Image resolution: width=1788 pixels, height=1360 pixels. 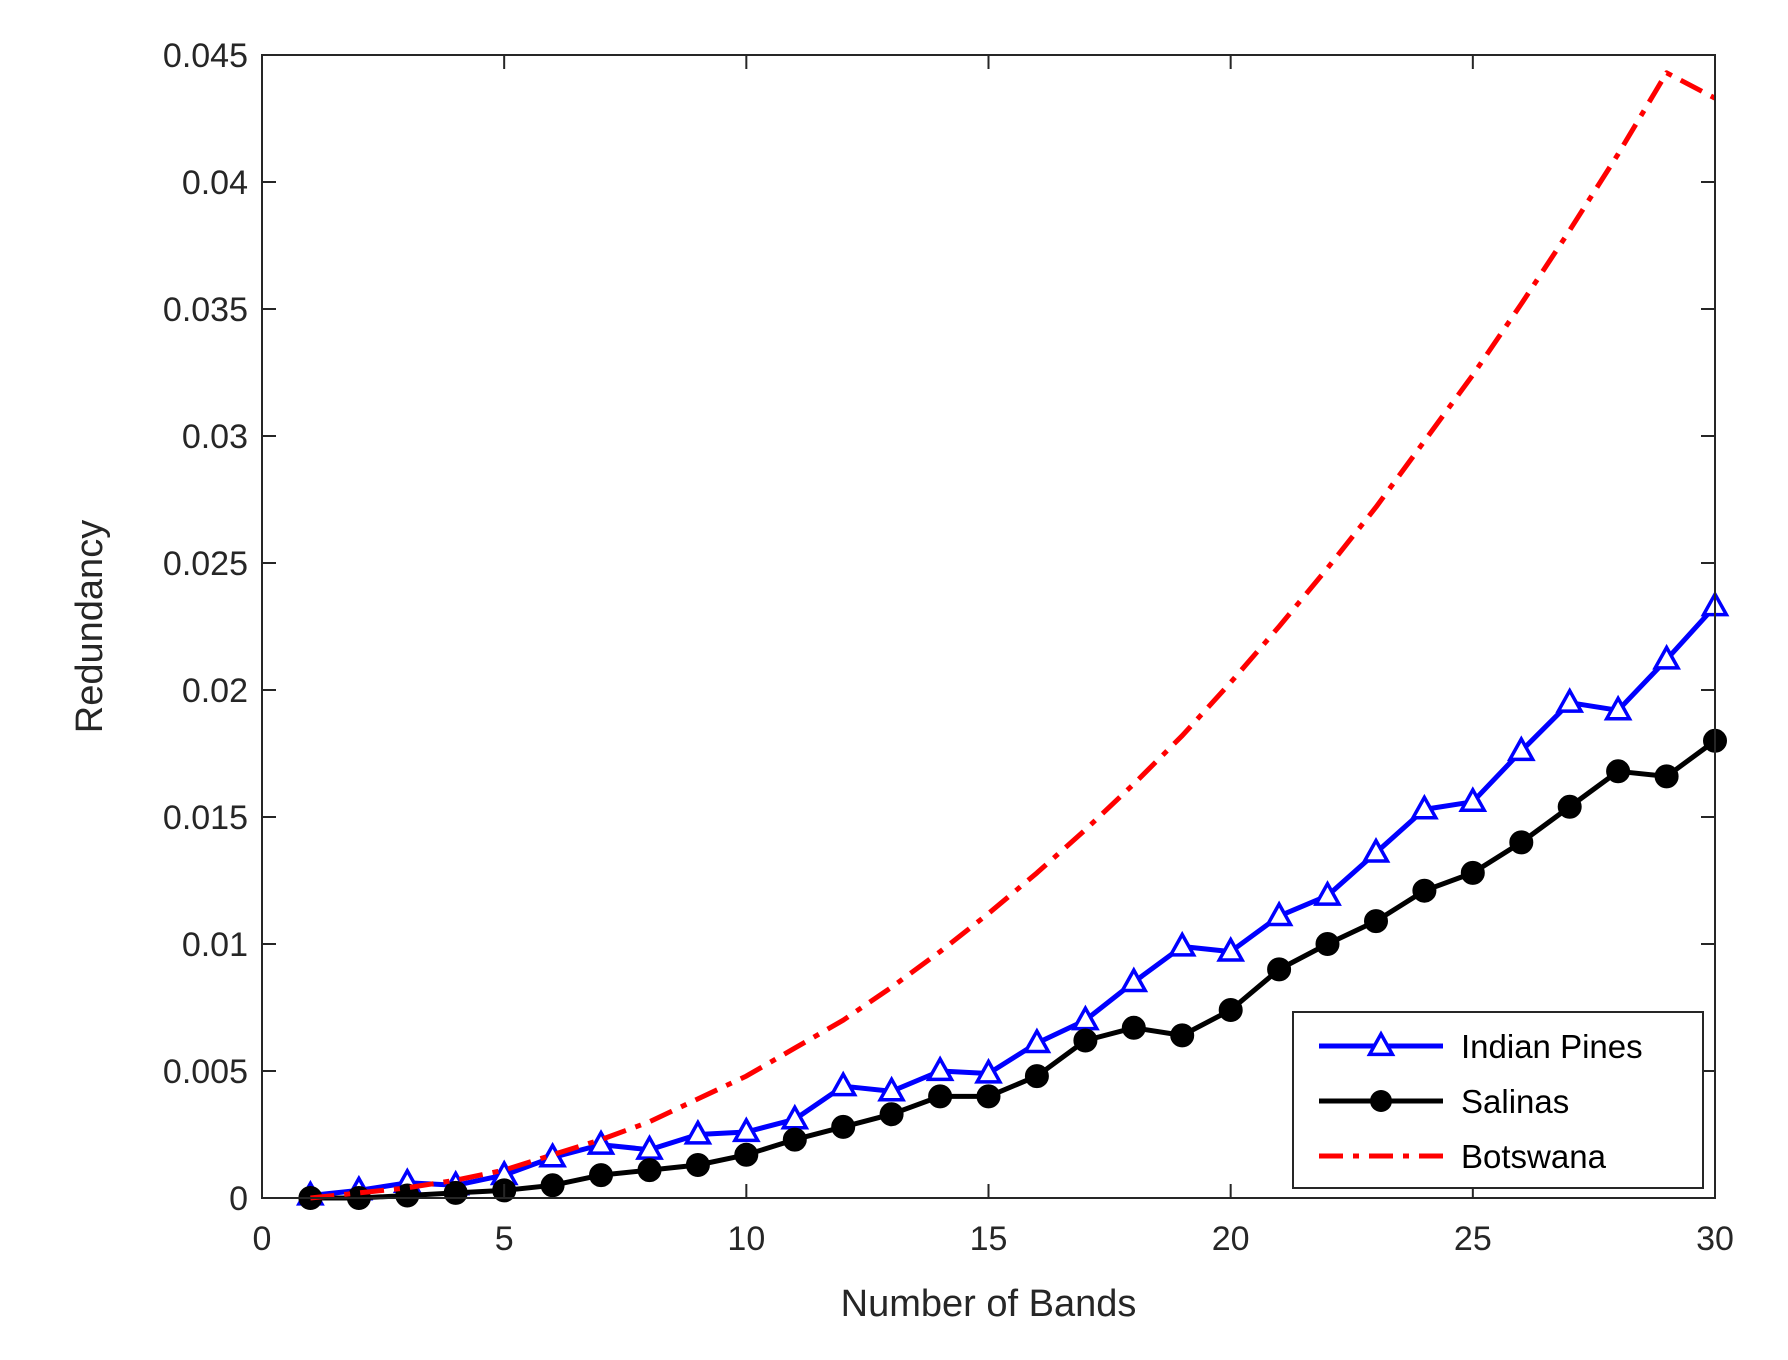 What do you see at coordinates (1381, 1101) in the screenshot?
I see `legend-marker-circle` at bounding box center [1381, 1101].